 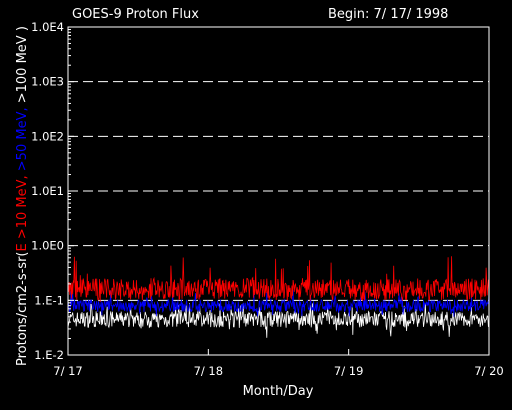 What do you see at coordinates (47, 246) in the screenshot?
I see `y-tick-label: 1.0E0` at bounding box center [47, 246].